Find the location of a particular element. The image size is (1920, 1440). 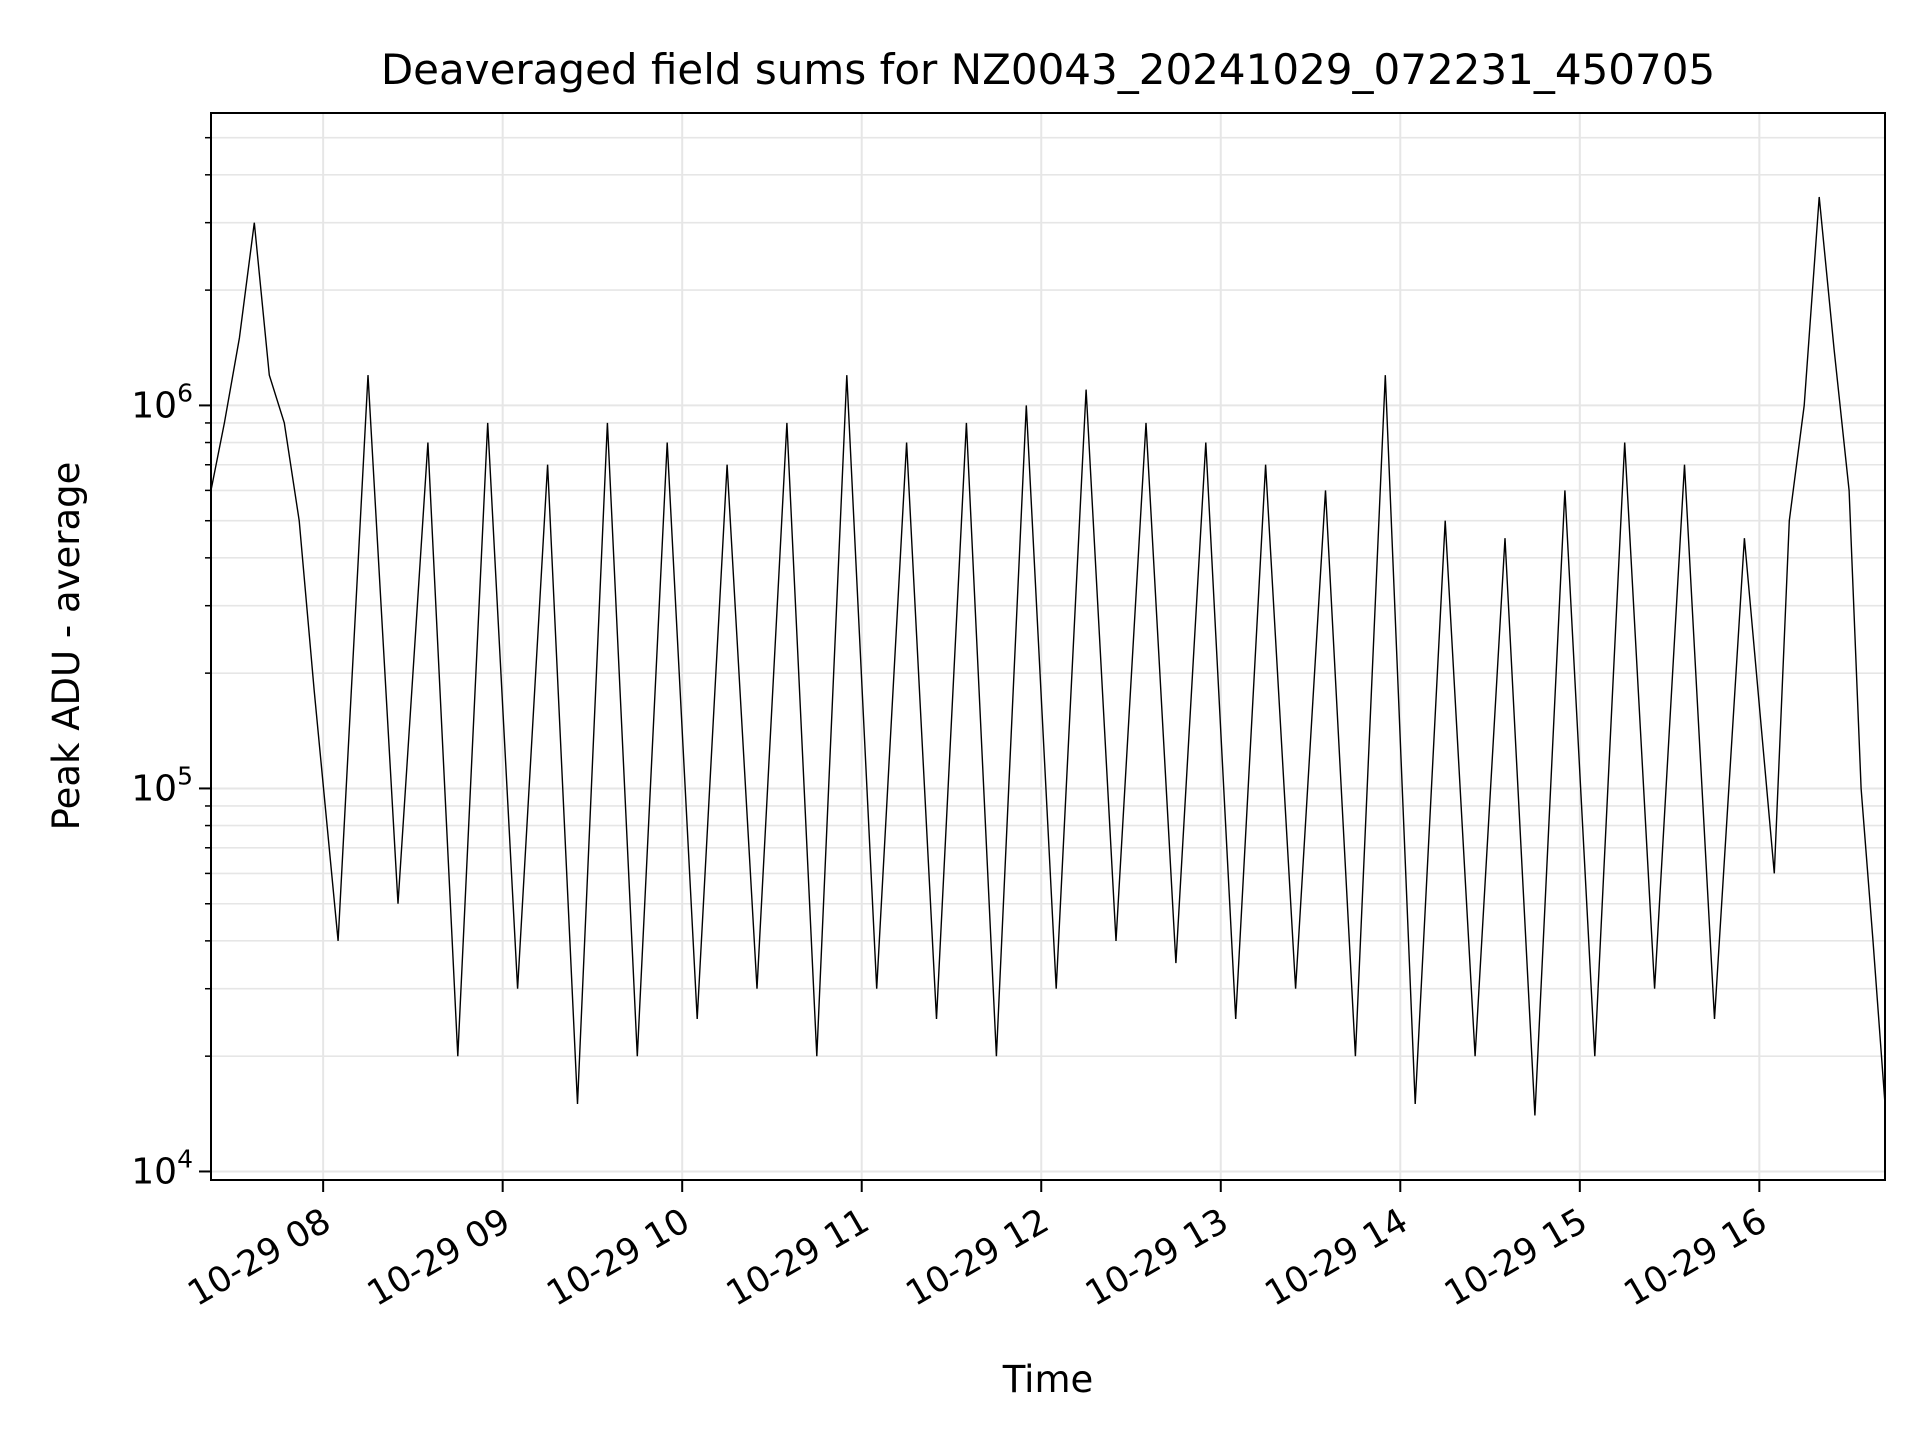

x-axis-label: Time is located at coordinates (1048, 1379).